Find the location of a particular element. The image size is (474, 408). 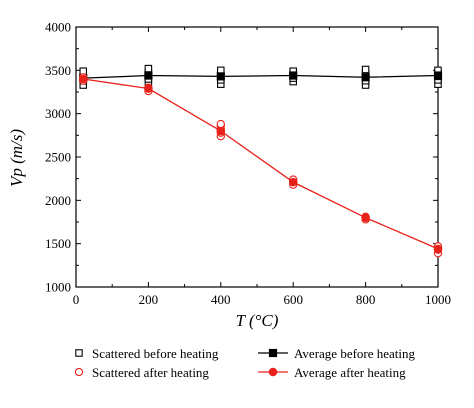

x-tick-label: 400 is located at coordinates (221, 299).